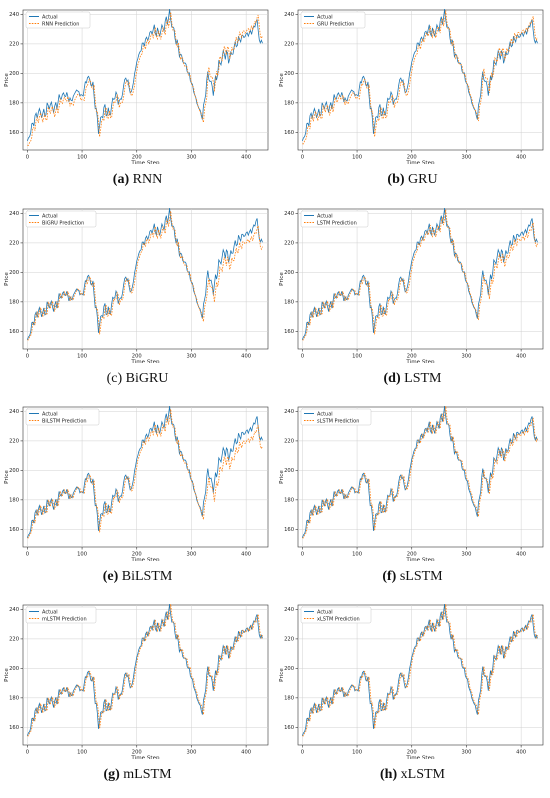 Image resolution: width=550 pixels, height=798 pixels. I want to click on legend-label-prediction: GRU Prediction, so click(335, 24).